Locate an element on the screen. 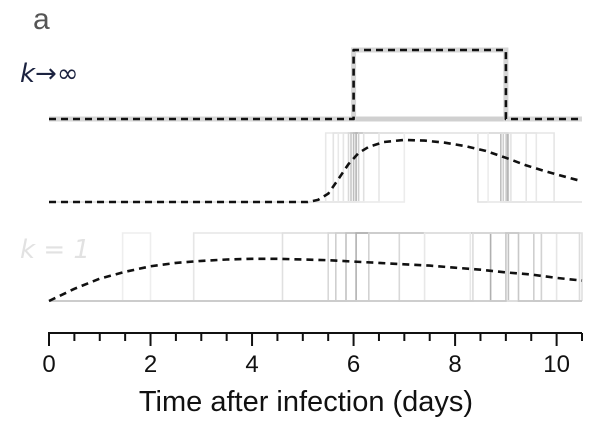  x-tick-label: 8 is located at coordinates (454, 364).